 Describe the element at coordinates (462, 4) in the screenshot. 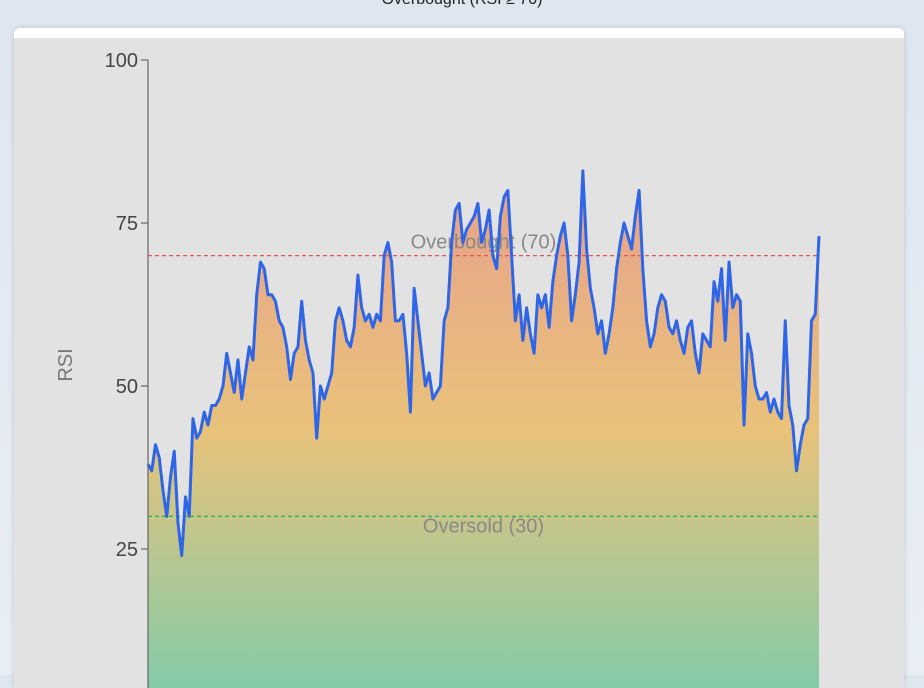

I see `chart-title: Overbought (RSI ≥ 70)` at that location.